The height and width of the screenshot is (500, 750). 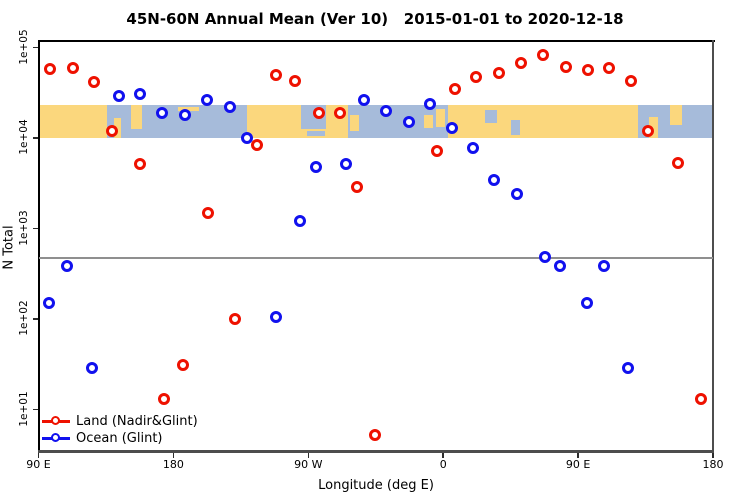 I want to click on x-tick-label: 0, so click(x=443, y=464).